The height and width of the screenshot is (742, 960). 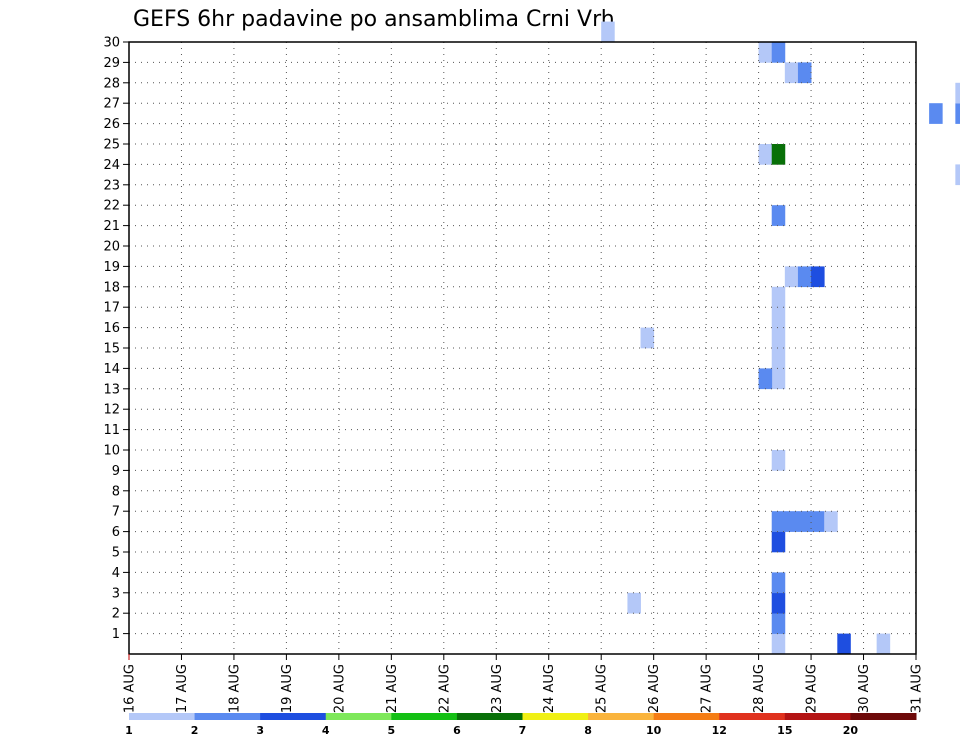 I want to click on colorbar-label: 1, so click(x=129, y=730).